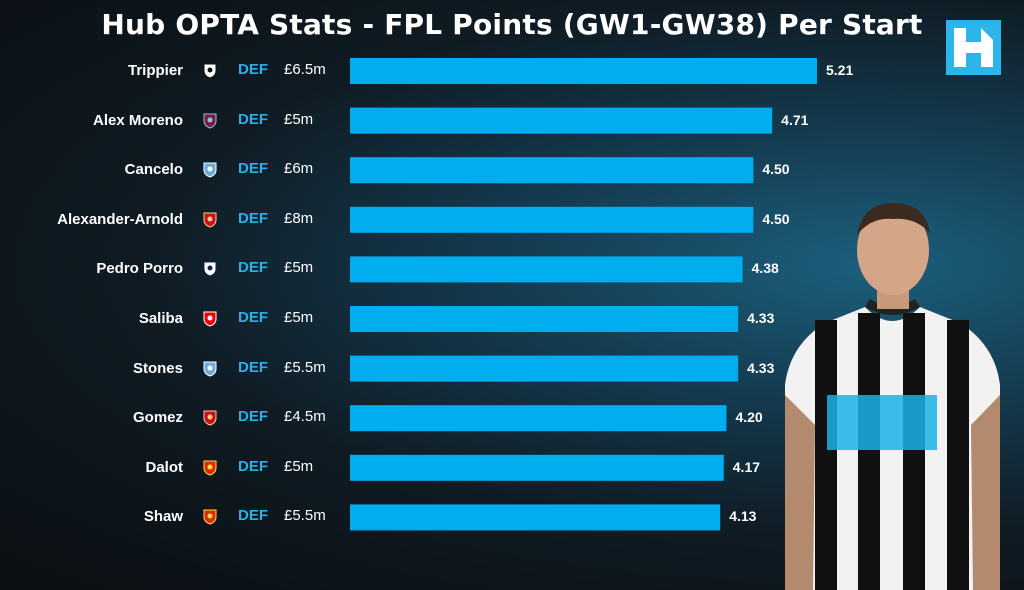 The image size is (1024, 590). What do you see at coordinates (139, 269) in the screenshot?
I see `player-name-label: Pedro Porro` at bounding box center [139, 269].